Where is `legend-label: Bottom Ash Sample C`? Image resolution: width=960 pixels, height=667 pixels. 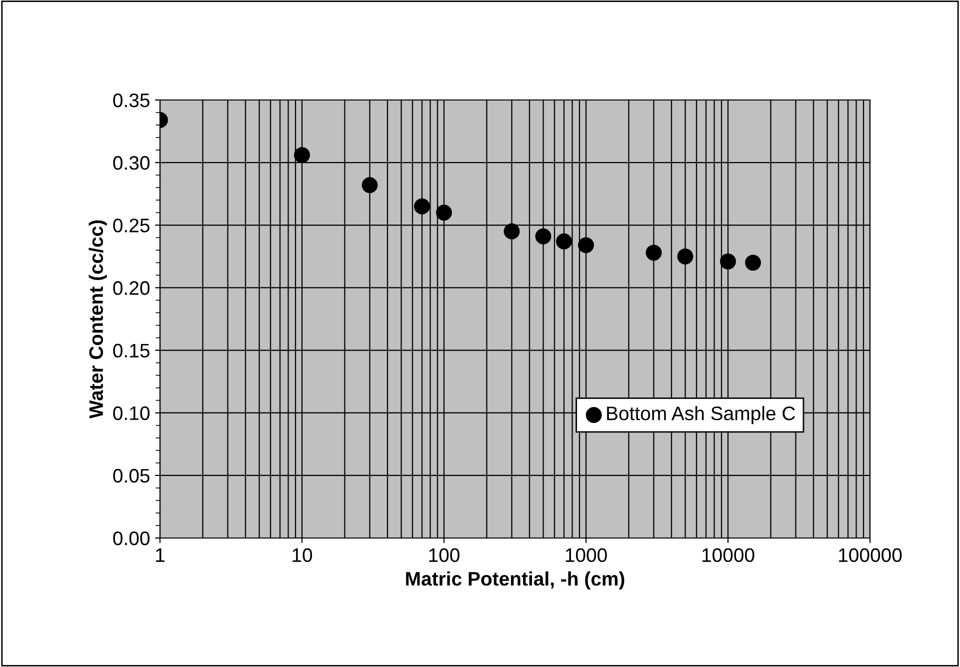 legend-label: Bottom Ash Sample C is located at coordinates (701, 415).